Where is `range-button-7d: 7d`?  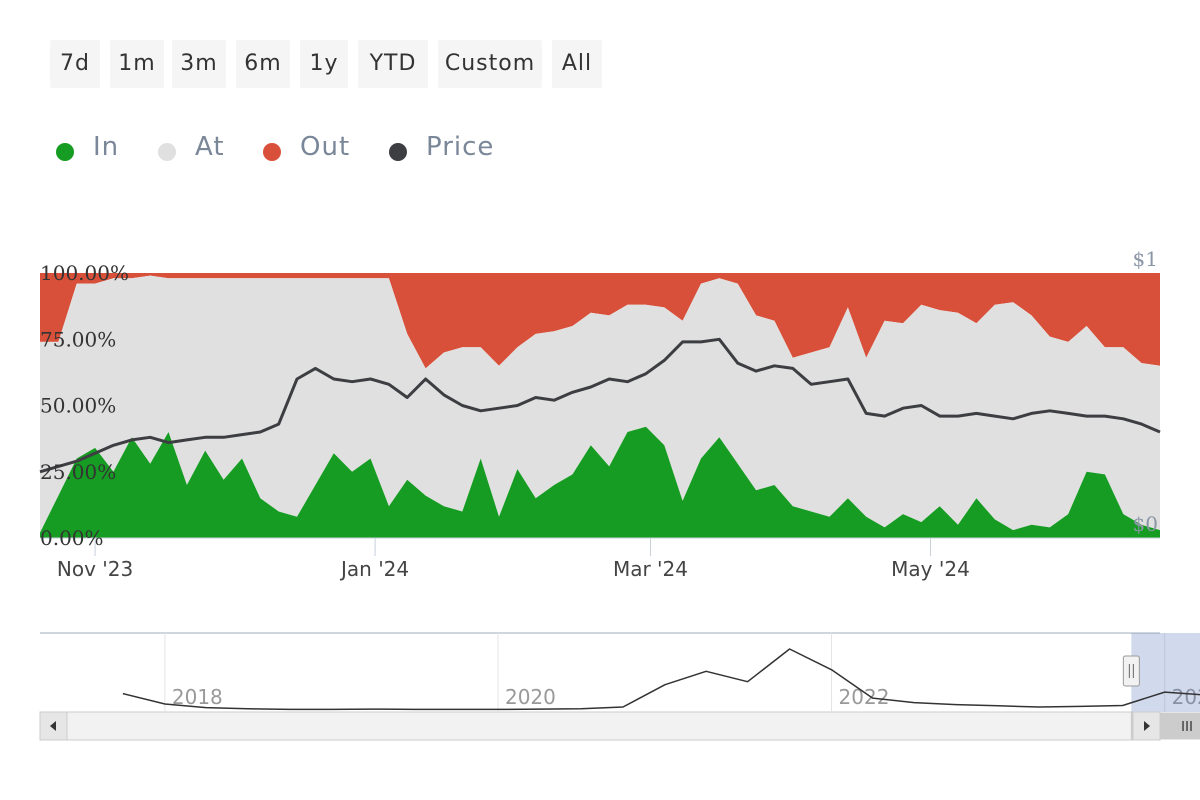 range-button-7d: 7d is located at coordinates (75, 64).